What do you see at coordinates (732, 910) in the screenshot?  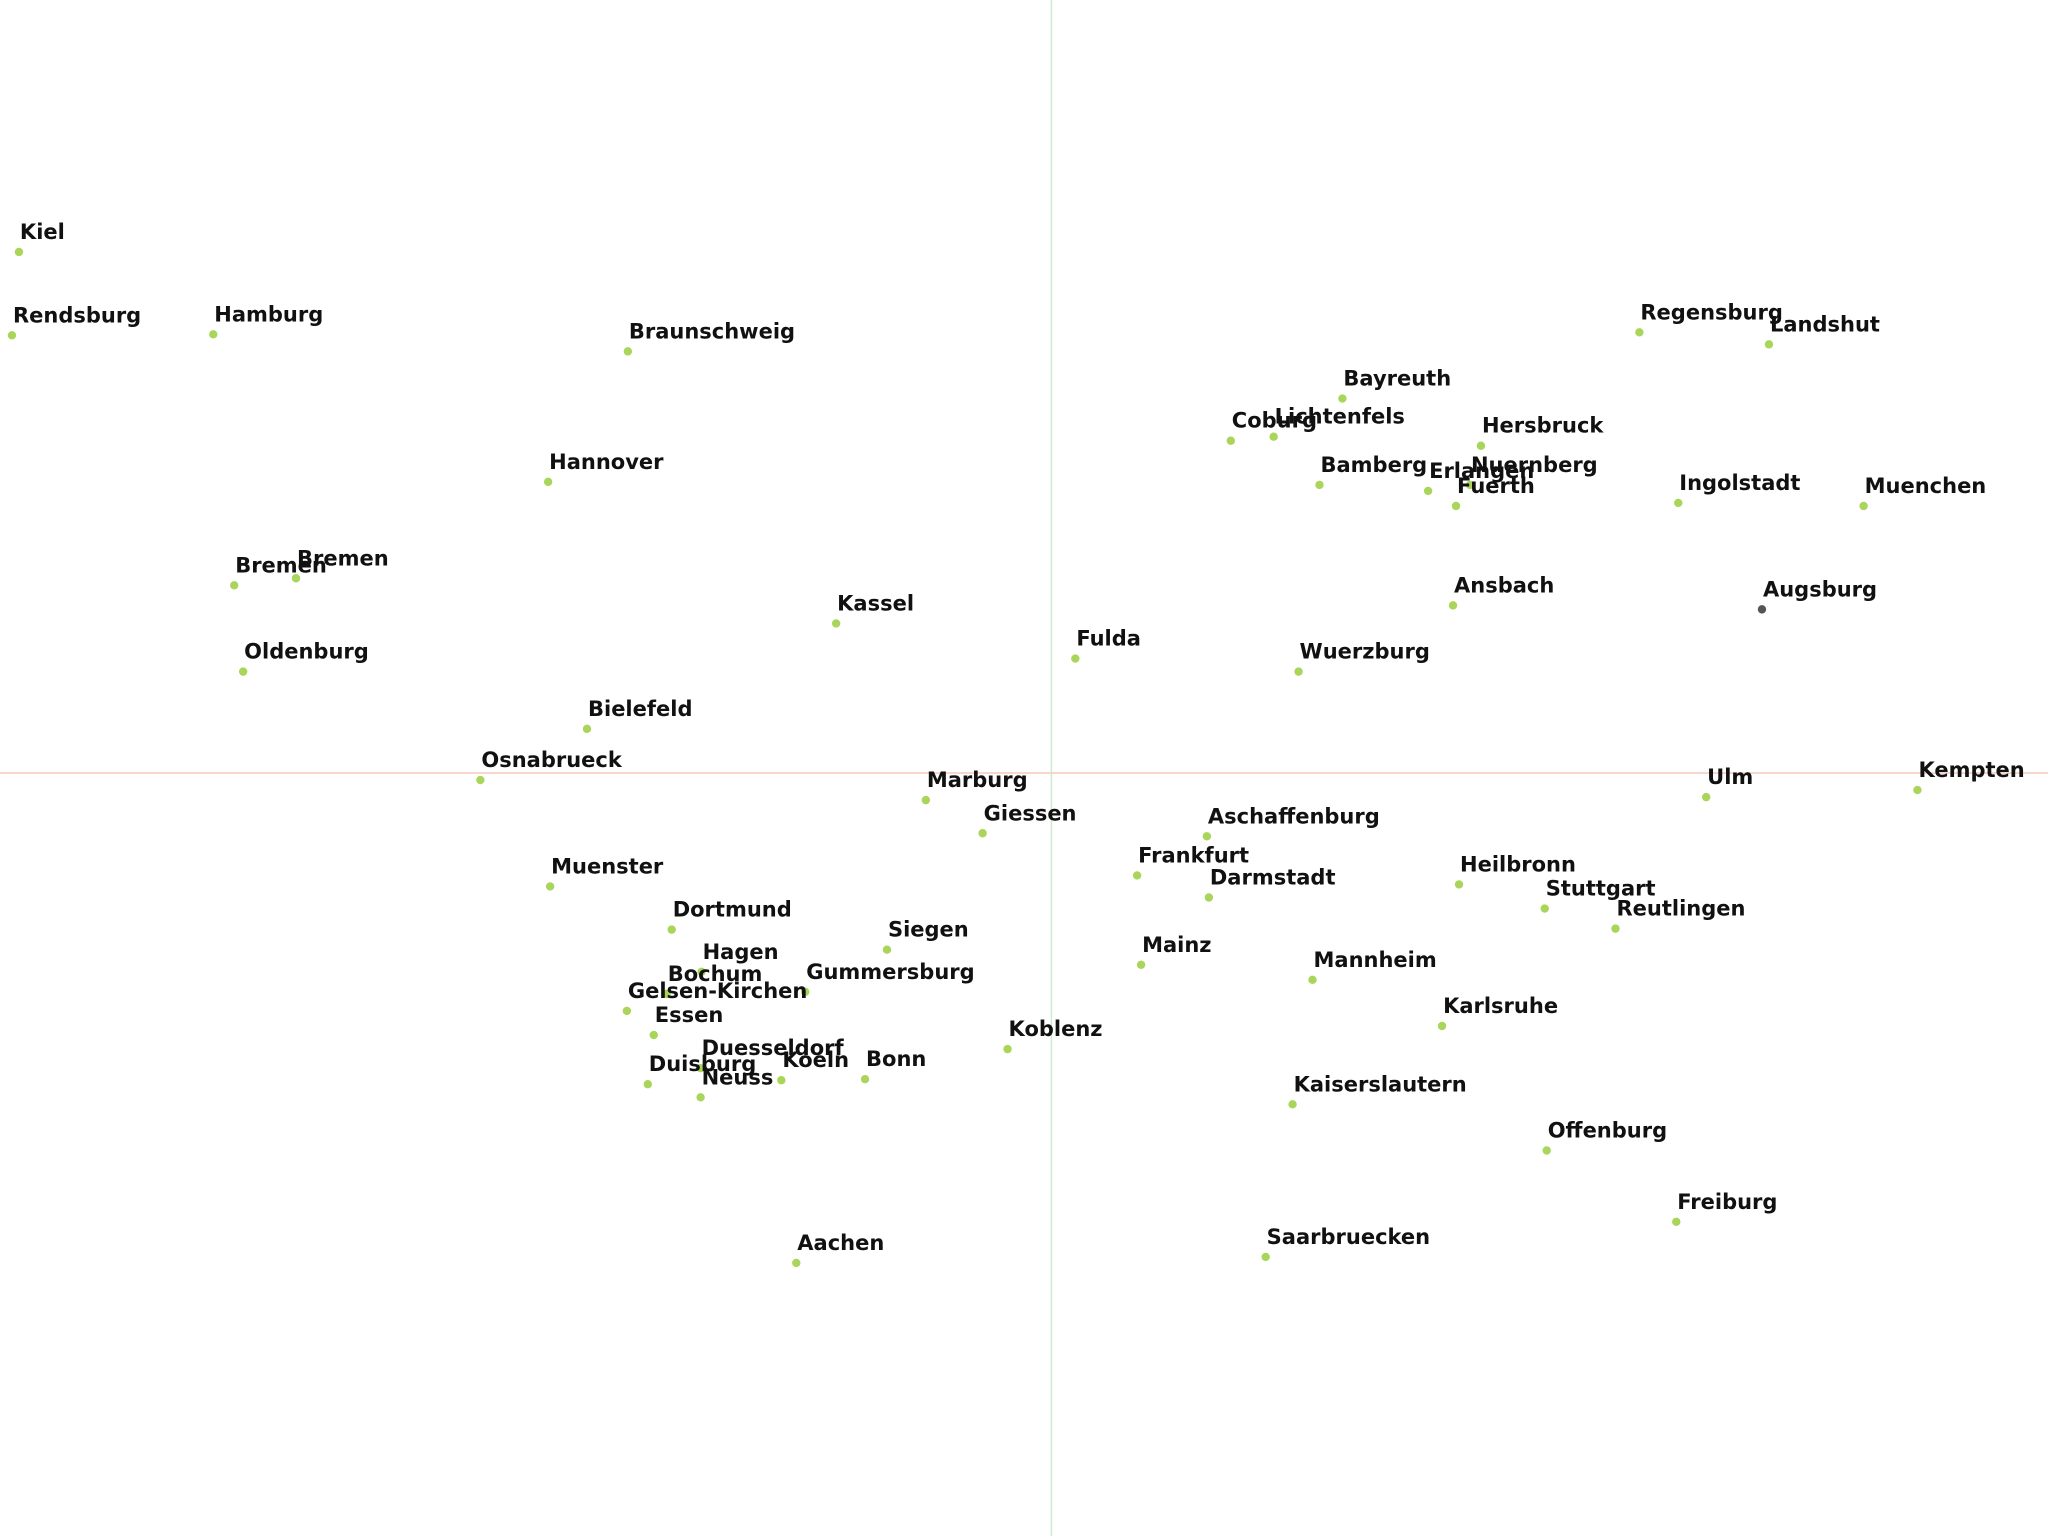 I see `data-label: Dortmund` at bounding box center [732, 910].